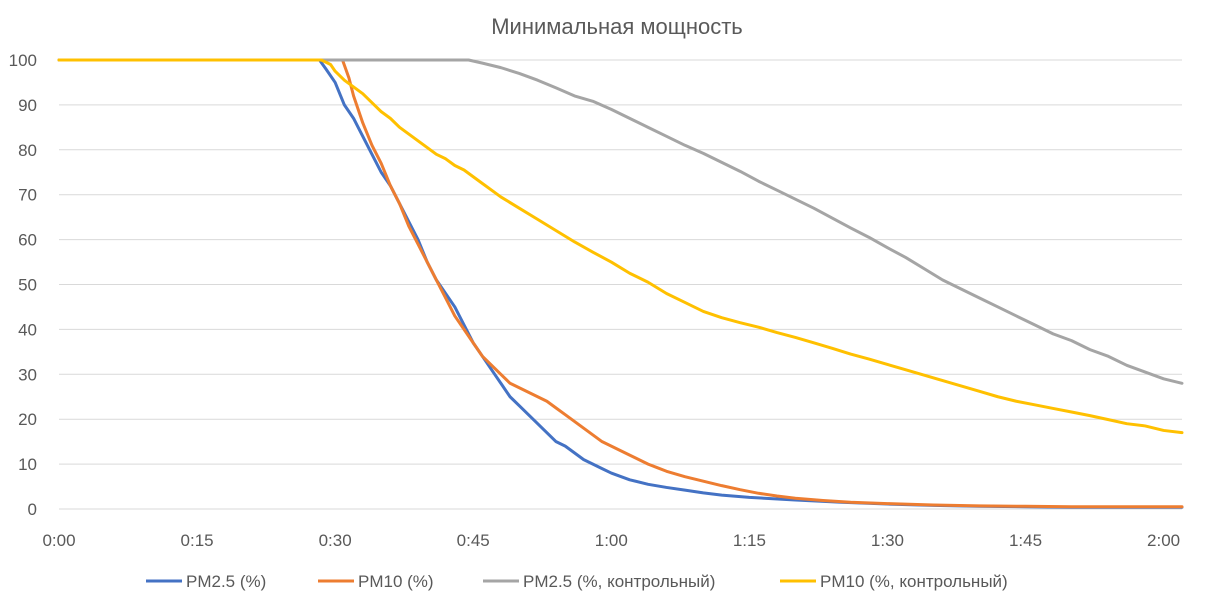 The image size is (1207, 606). I want to click on y-tick-label: 0, so click(32, 509).